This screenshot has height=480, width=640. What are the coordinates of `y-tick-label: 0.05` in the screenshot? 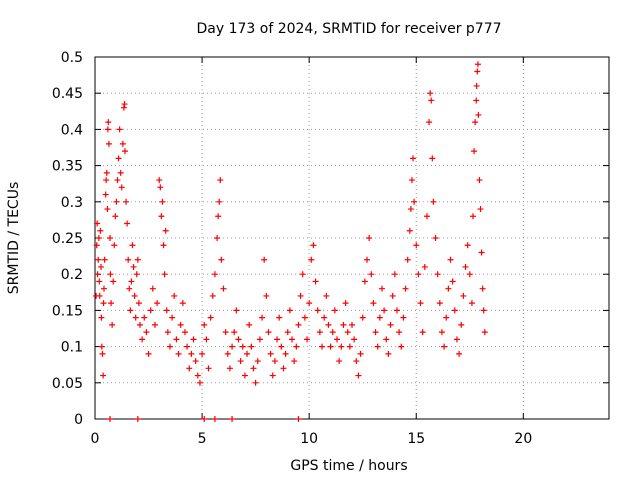 It's located at (67, 384).